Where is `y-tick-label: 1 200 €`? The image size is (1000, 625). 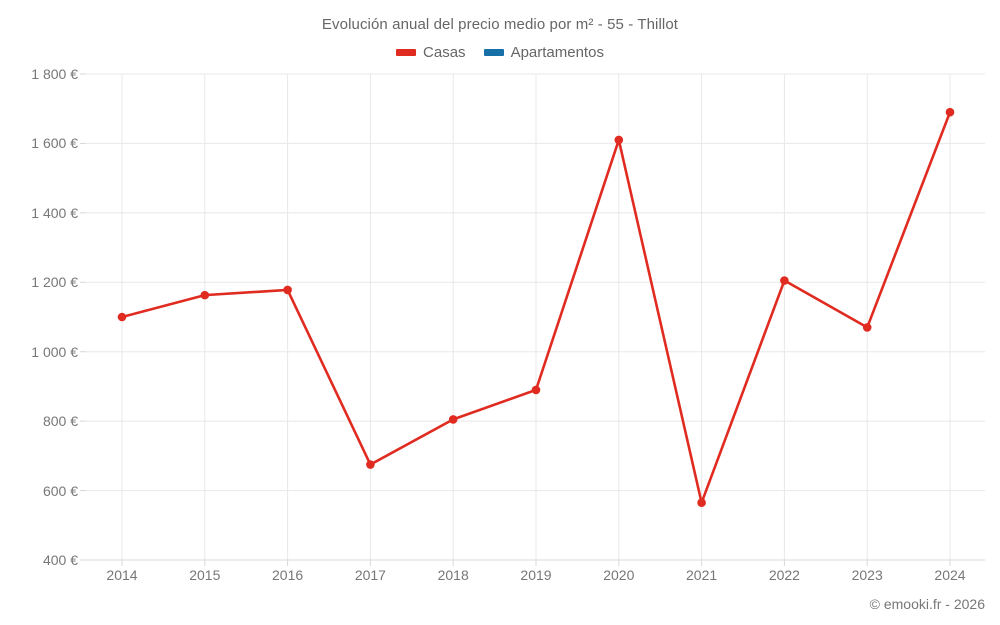 y-tick-label: 1 200 € is located at coordinates (54, 282).